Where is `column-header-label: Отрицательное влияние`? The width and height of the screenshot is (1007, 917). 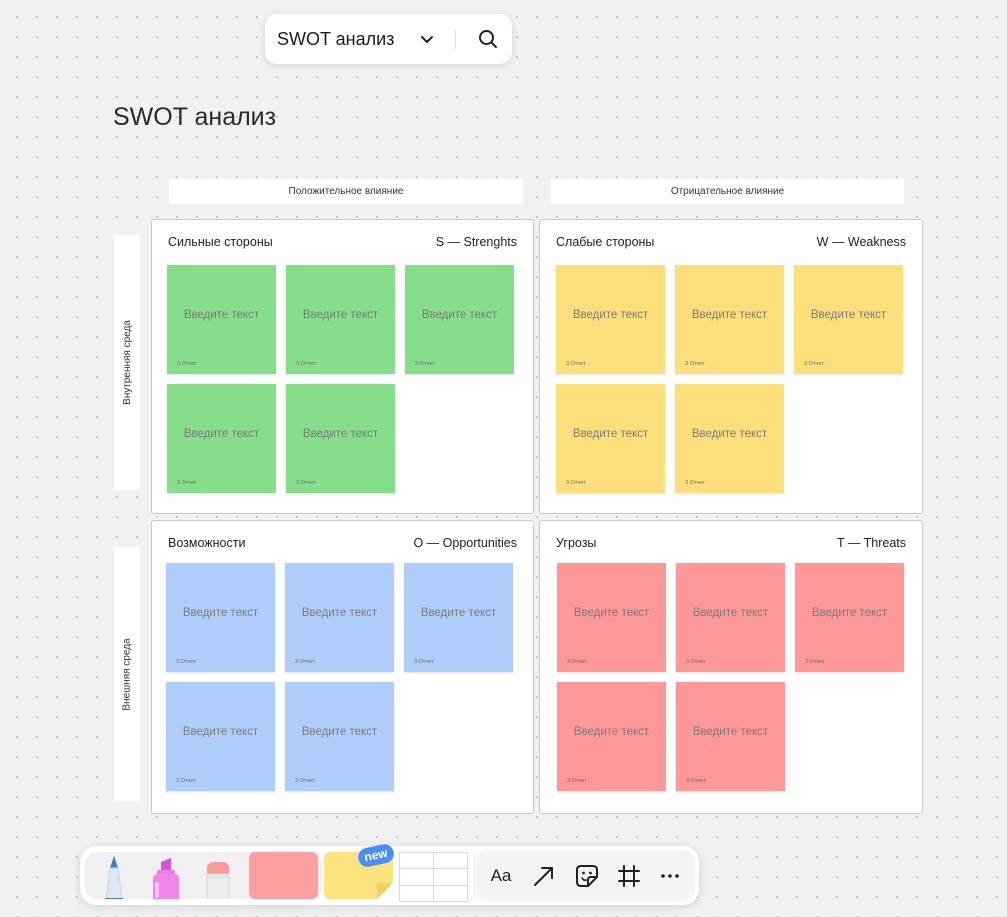
column-header-label: Отрицательное влияние is located at coordinates (727, 191).